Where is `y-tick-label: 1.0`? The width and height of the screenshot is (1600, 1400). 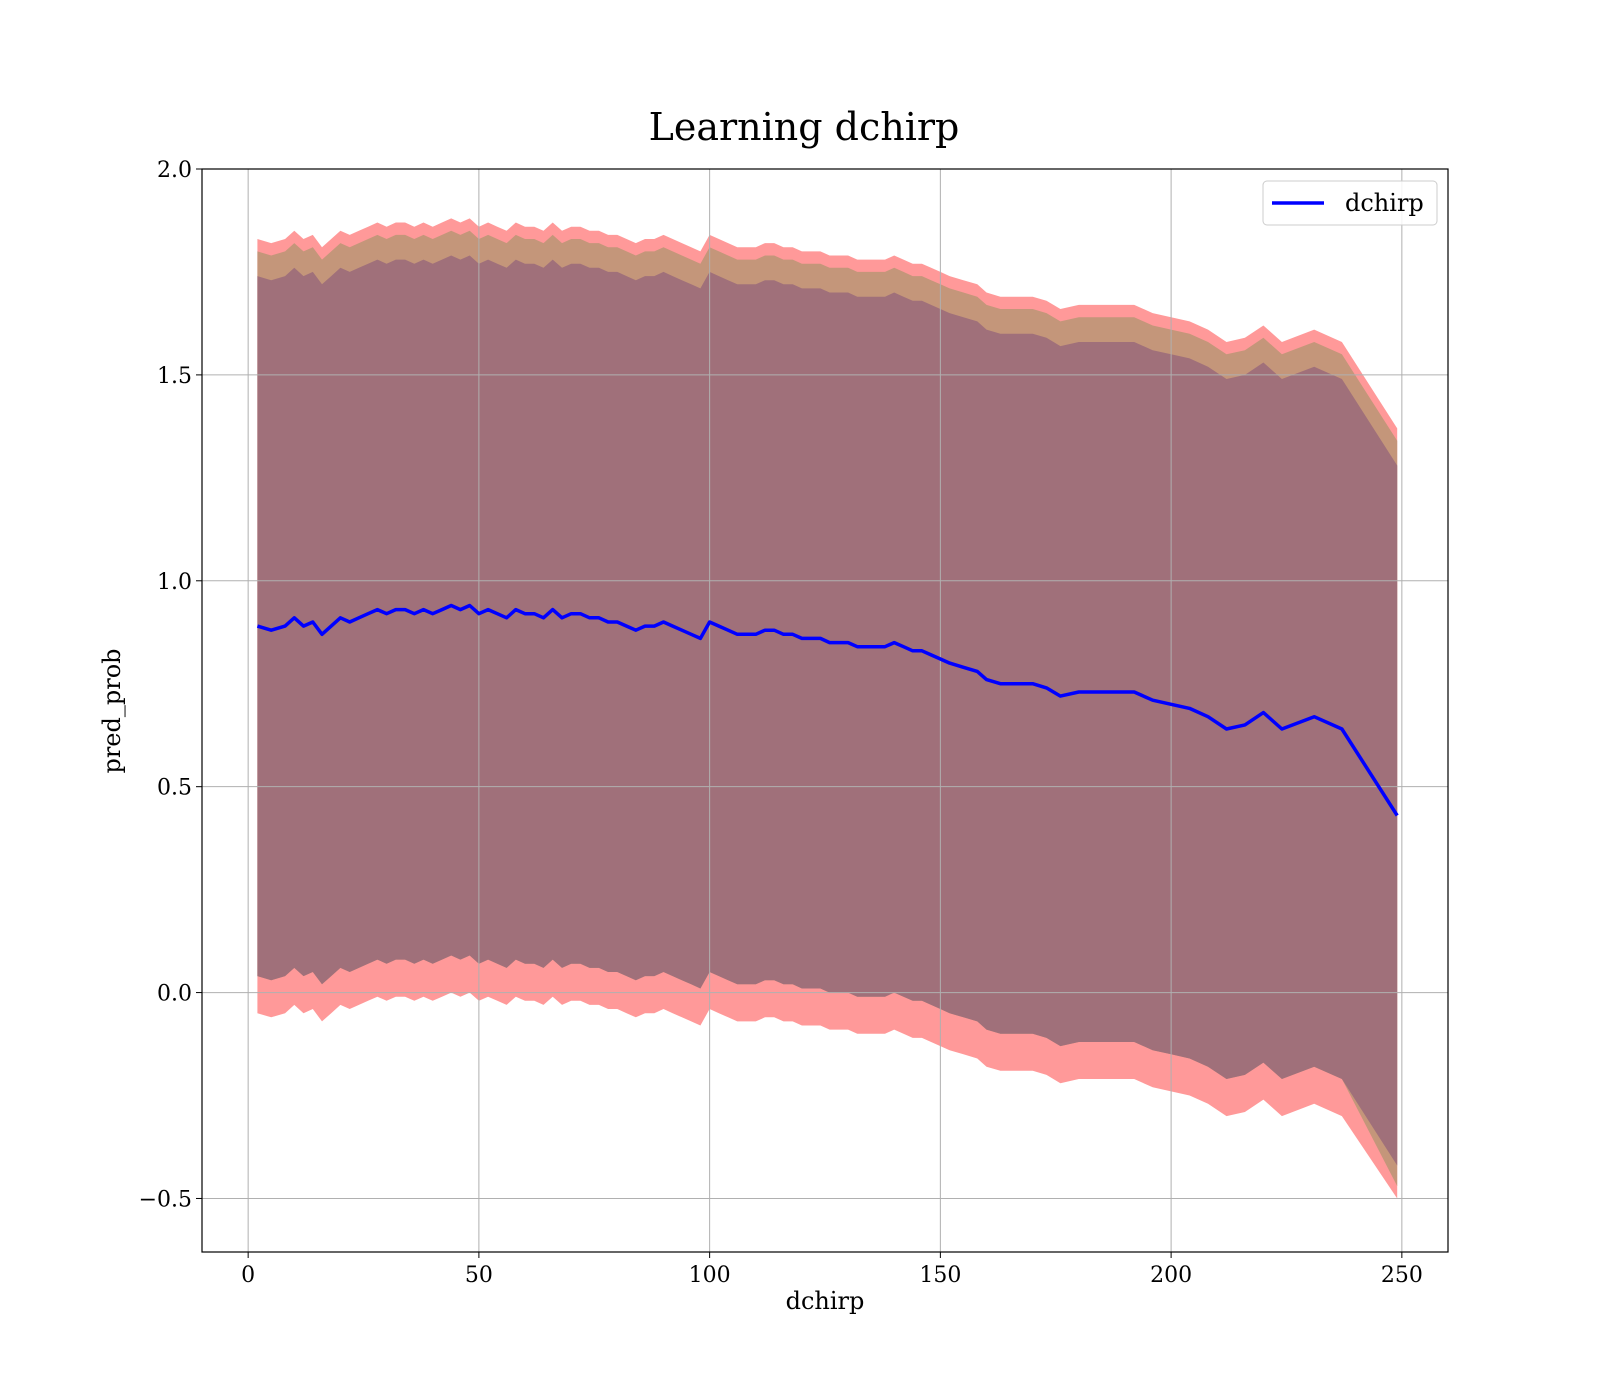 y-tick-label: 1.0 is located at coordinates (174, 582).